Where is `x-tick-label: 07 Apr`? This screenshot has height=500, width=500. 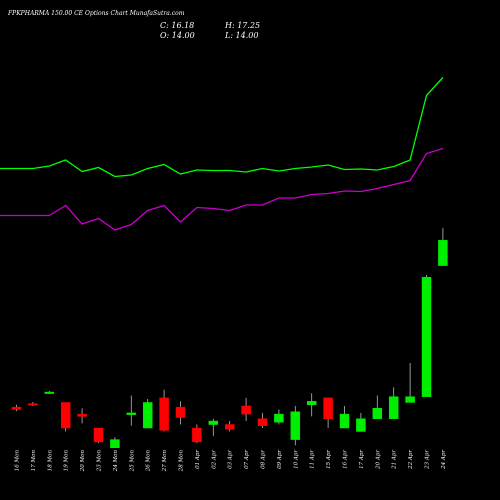 x-tick-label: 07 Apr is located at coordinates (247, 459).